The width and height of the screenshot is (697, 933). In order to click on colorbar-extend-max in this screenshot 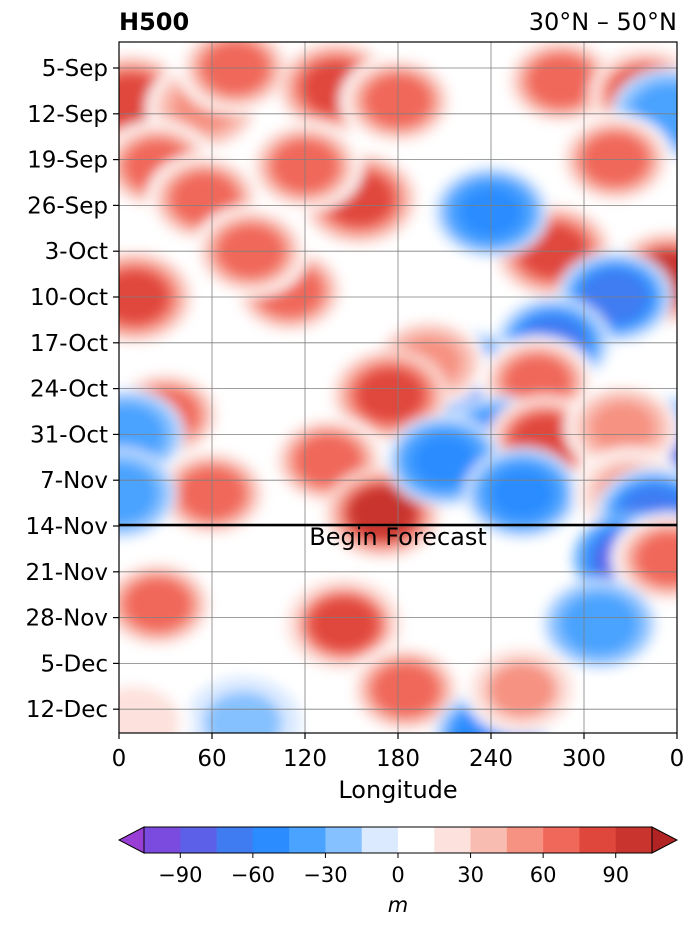, I will do `click(665, 840)`.